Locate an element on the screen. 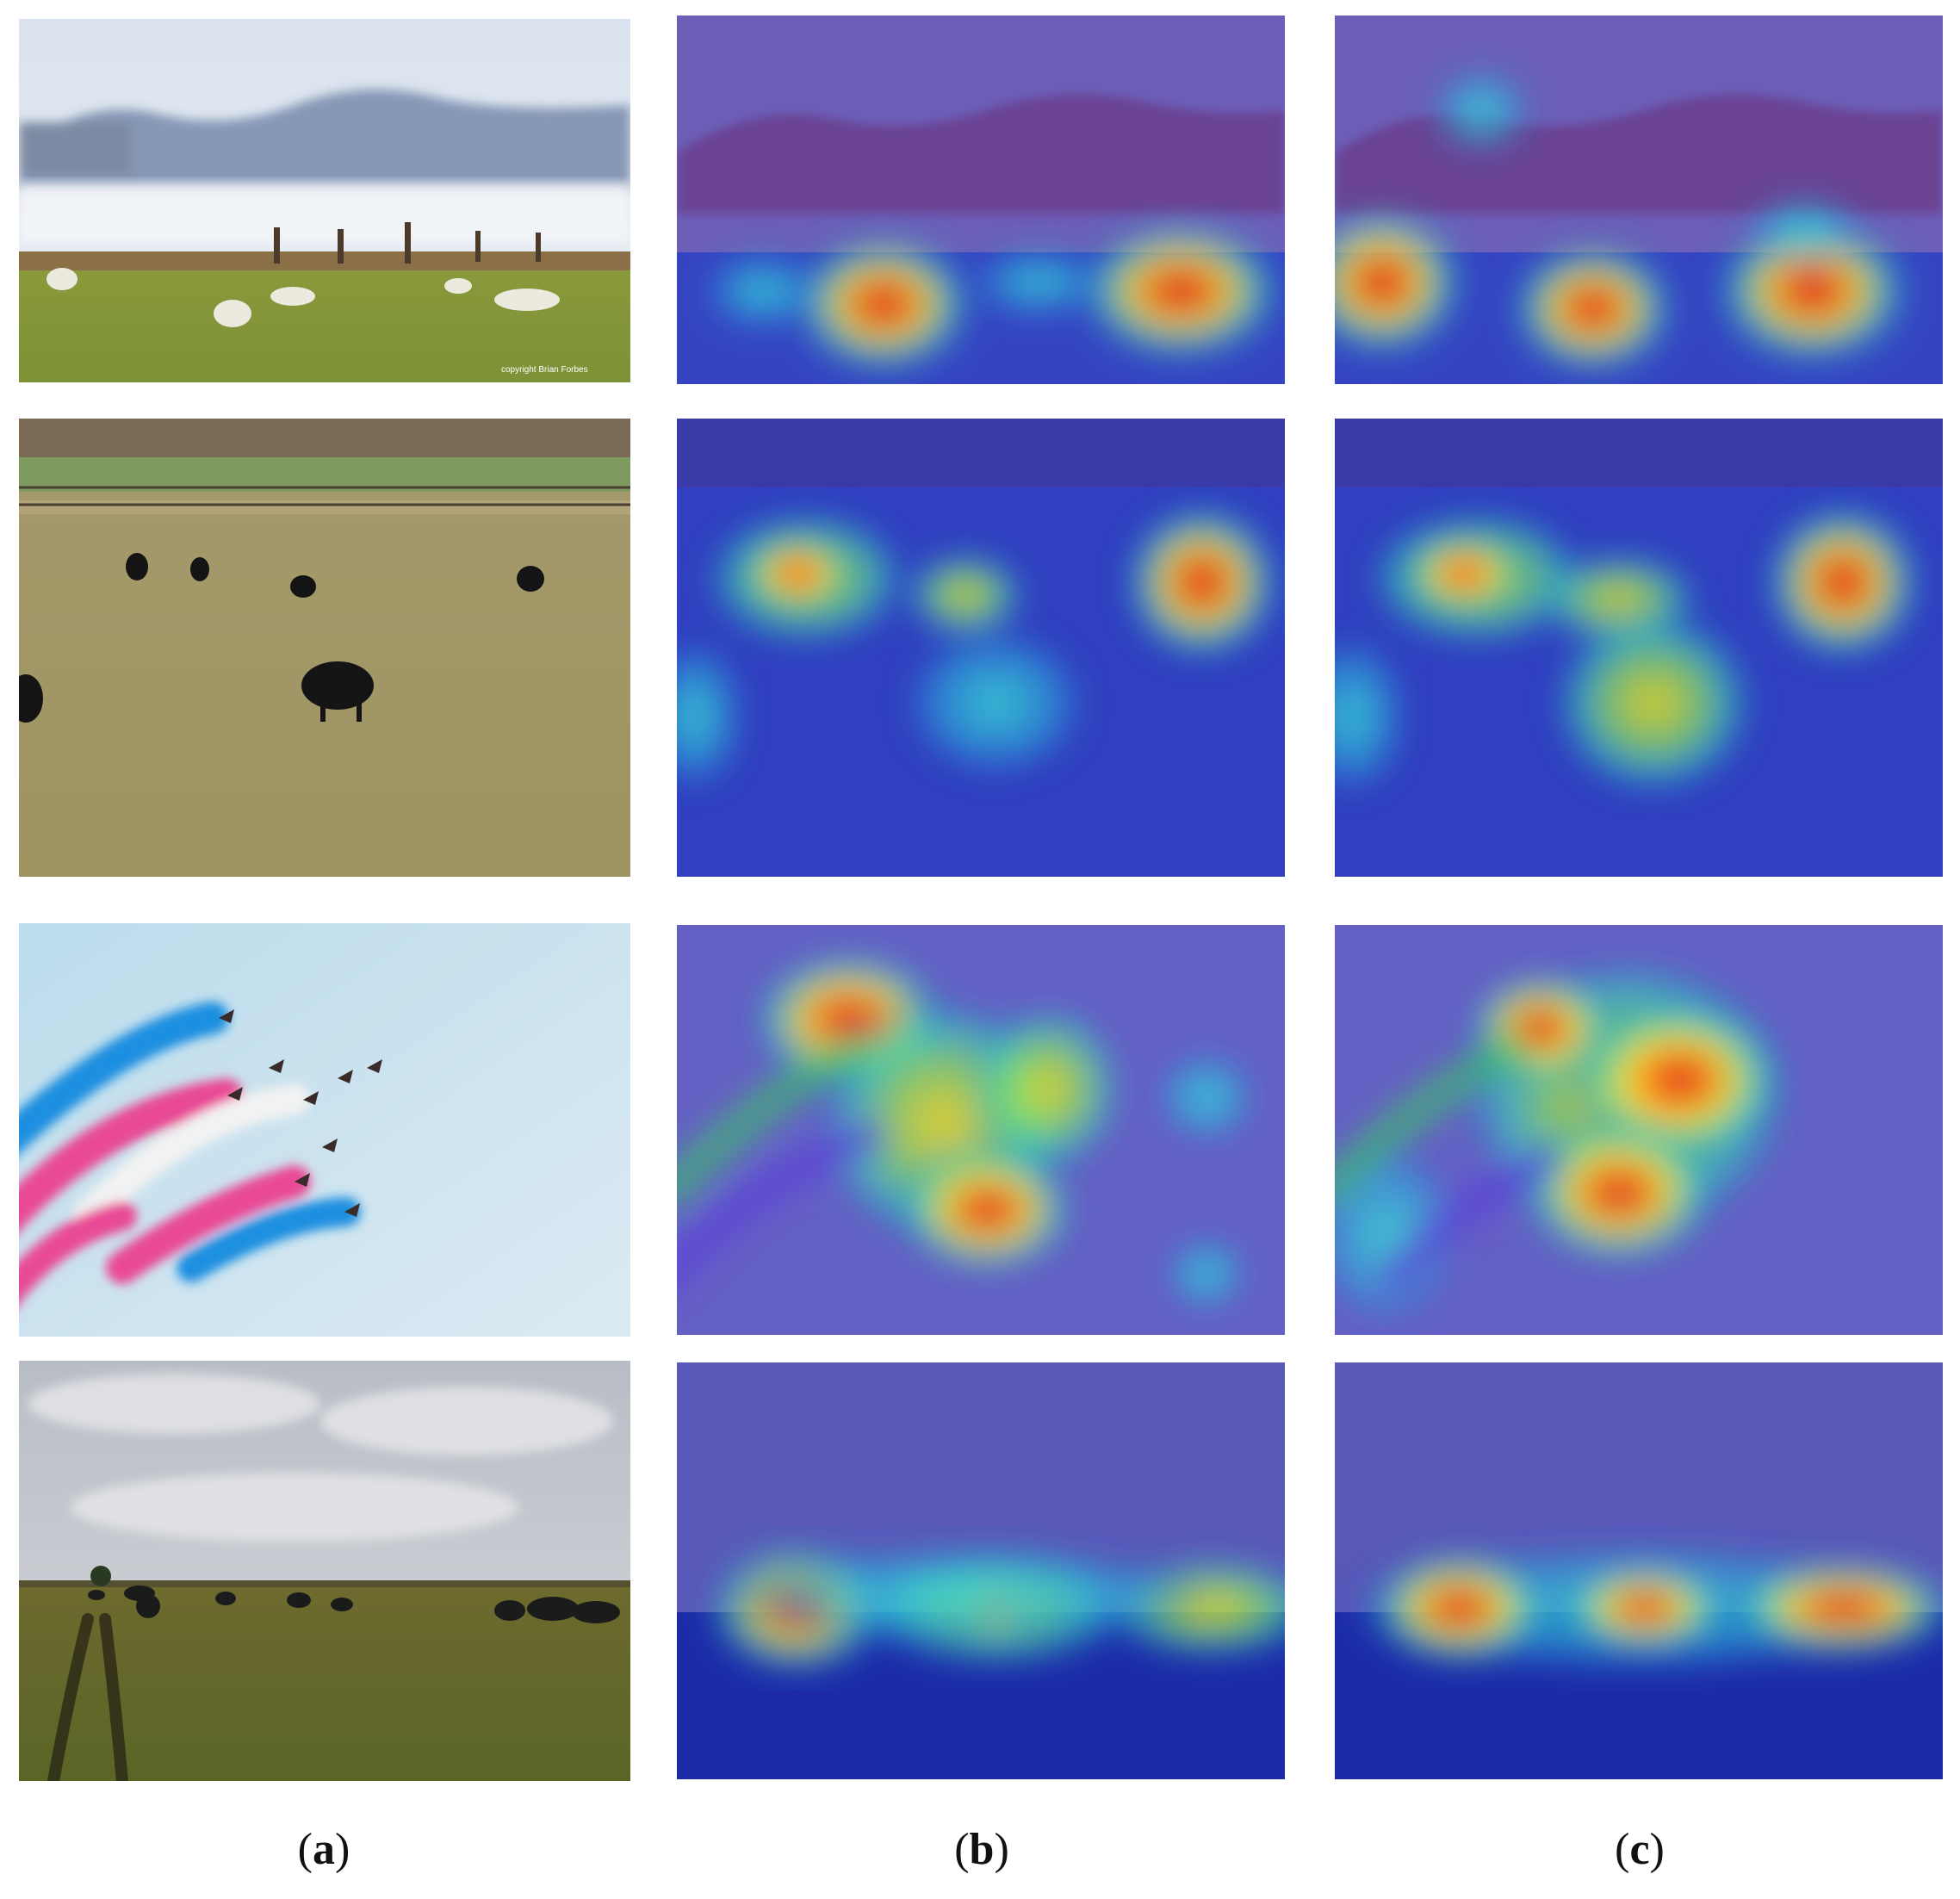 This screenshot has height=1899, width=1960. row4-original-photo is located at coordinates (324, 1571).